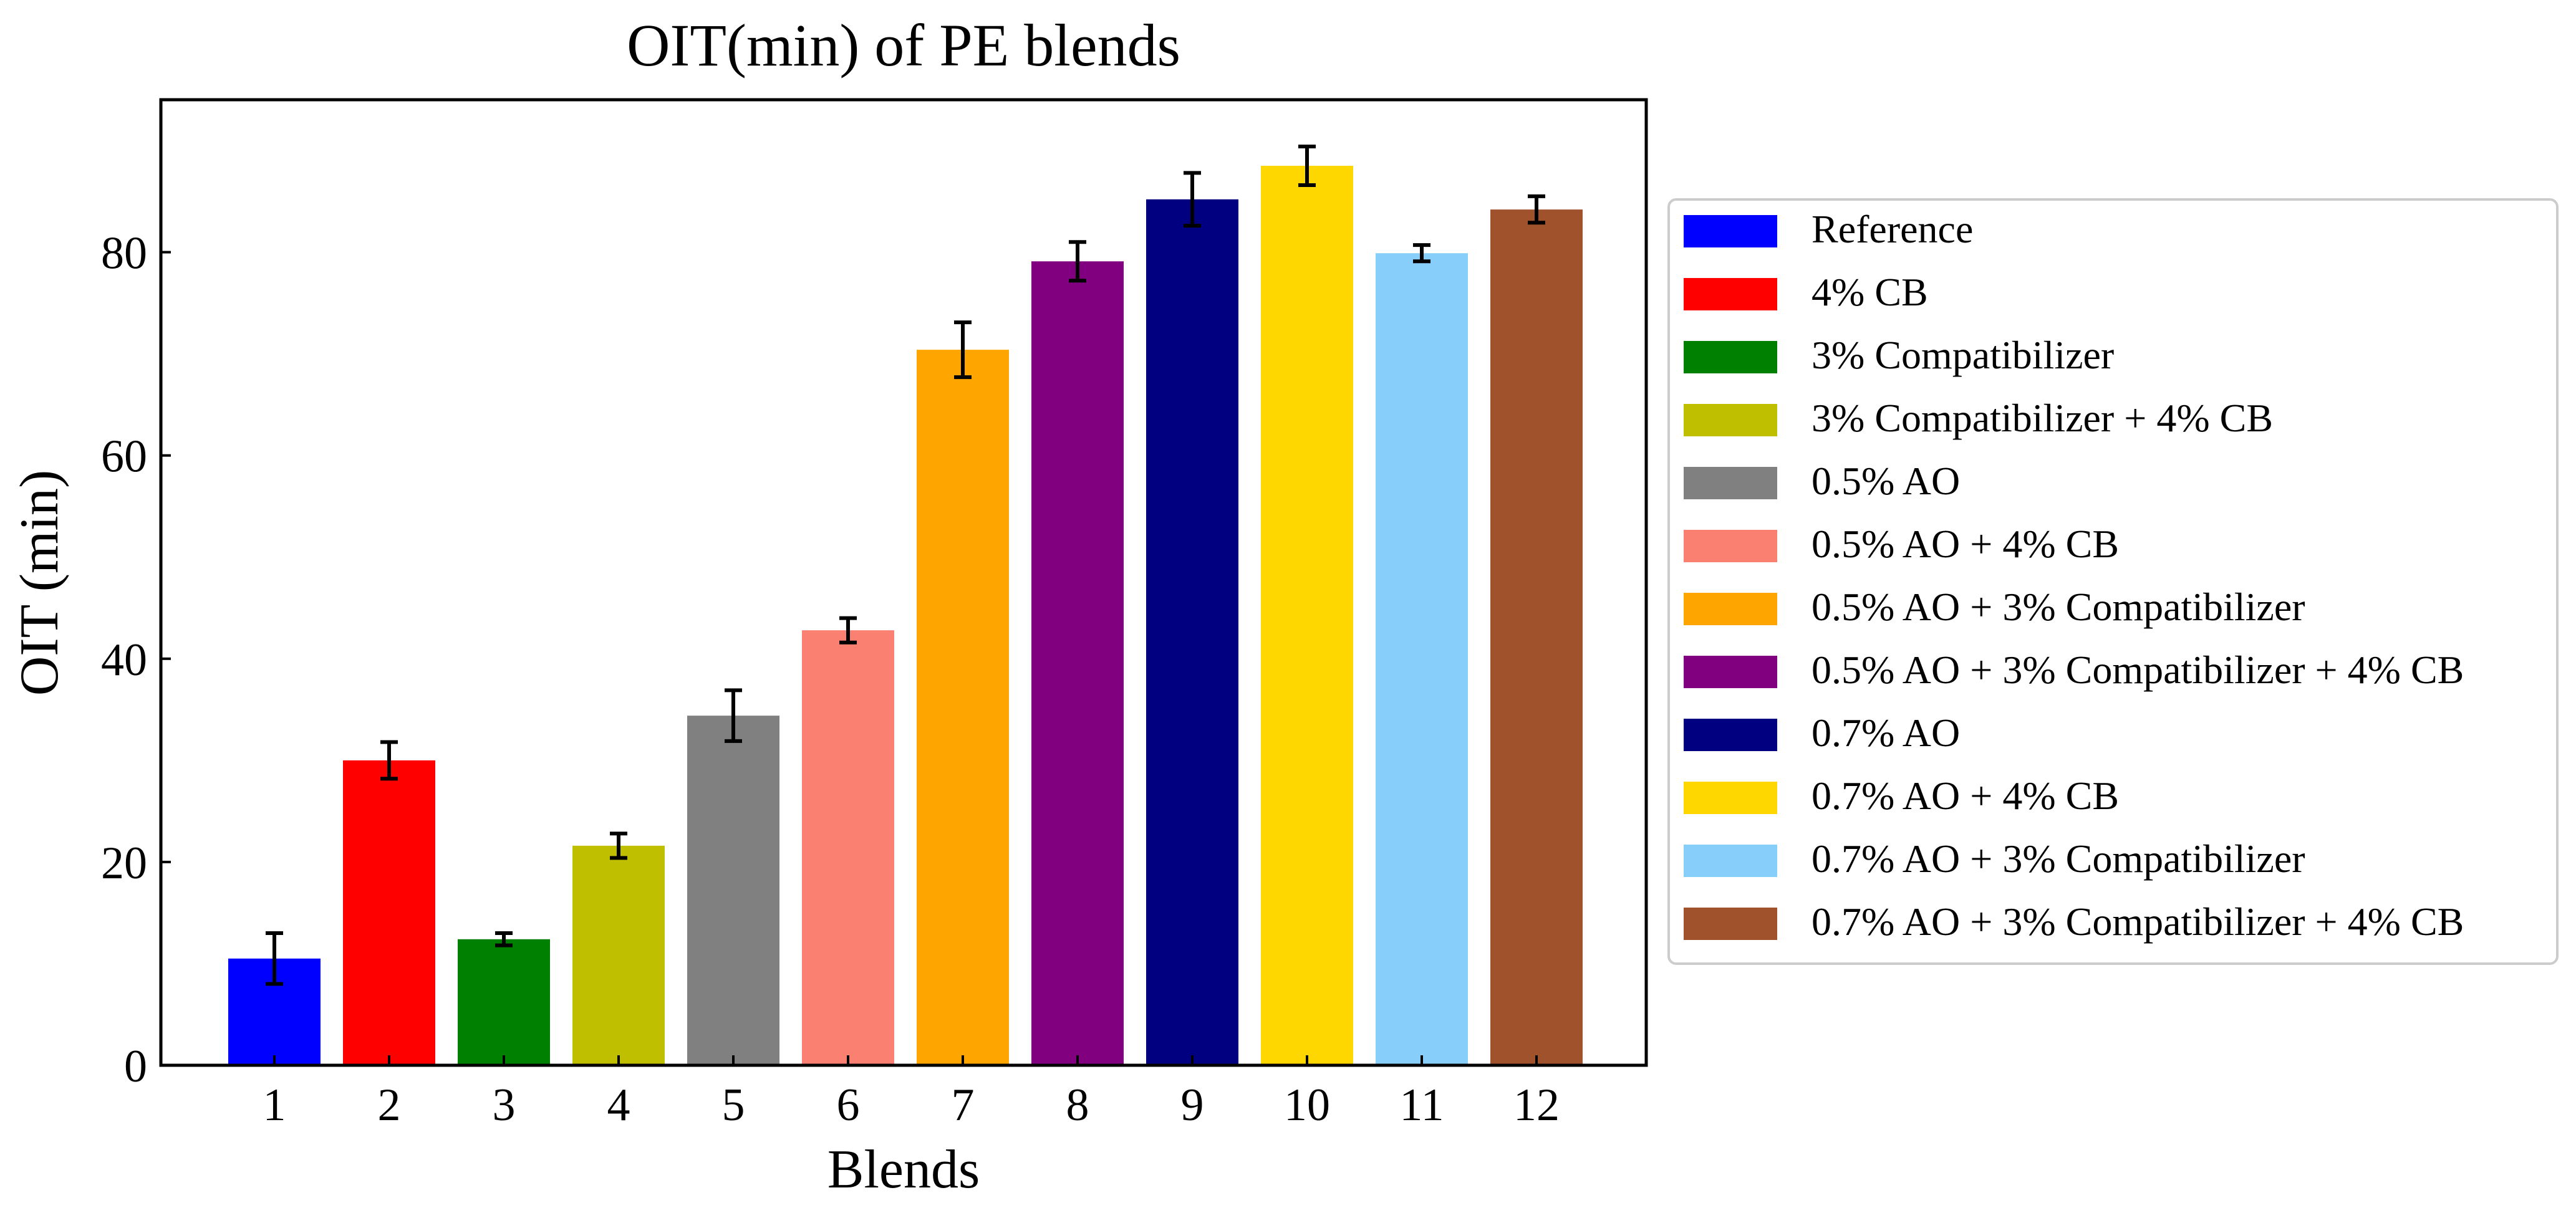  Describe the element at coordinates (1885, 733) in the screenshot. I see `legend-label-9: 0.7% AO` at that location.